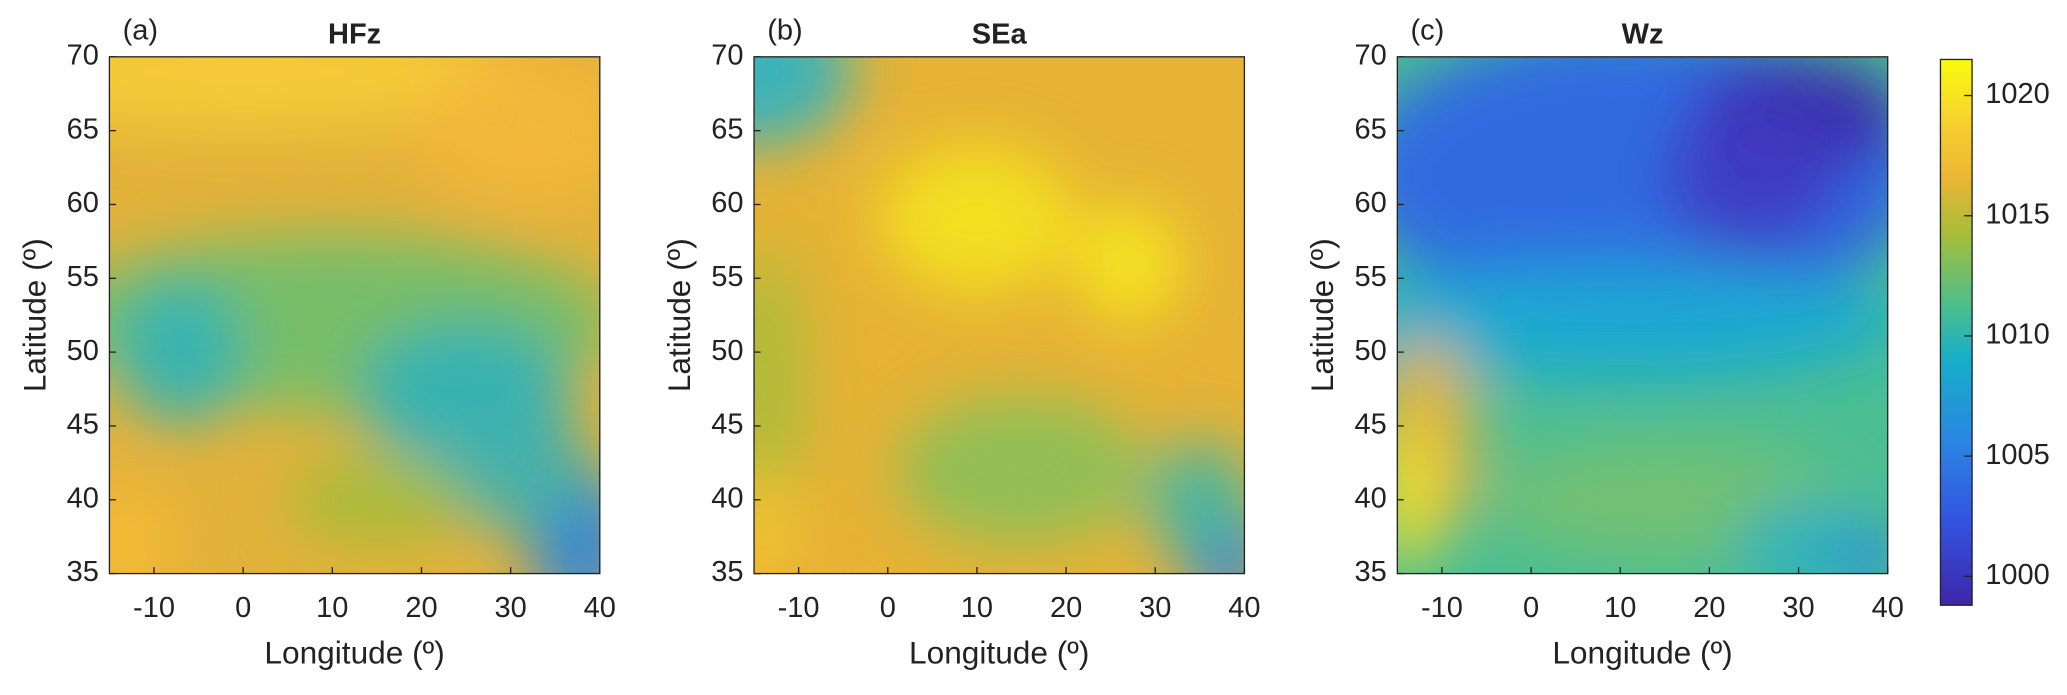  What do you see at coordinates (354, 34) in the screenshot?
I see `panel-title: HFz` at bounding box center [354, 34].